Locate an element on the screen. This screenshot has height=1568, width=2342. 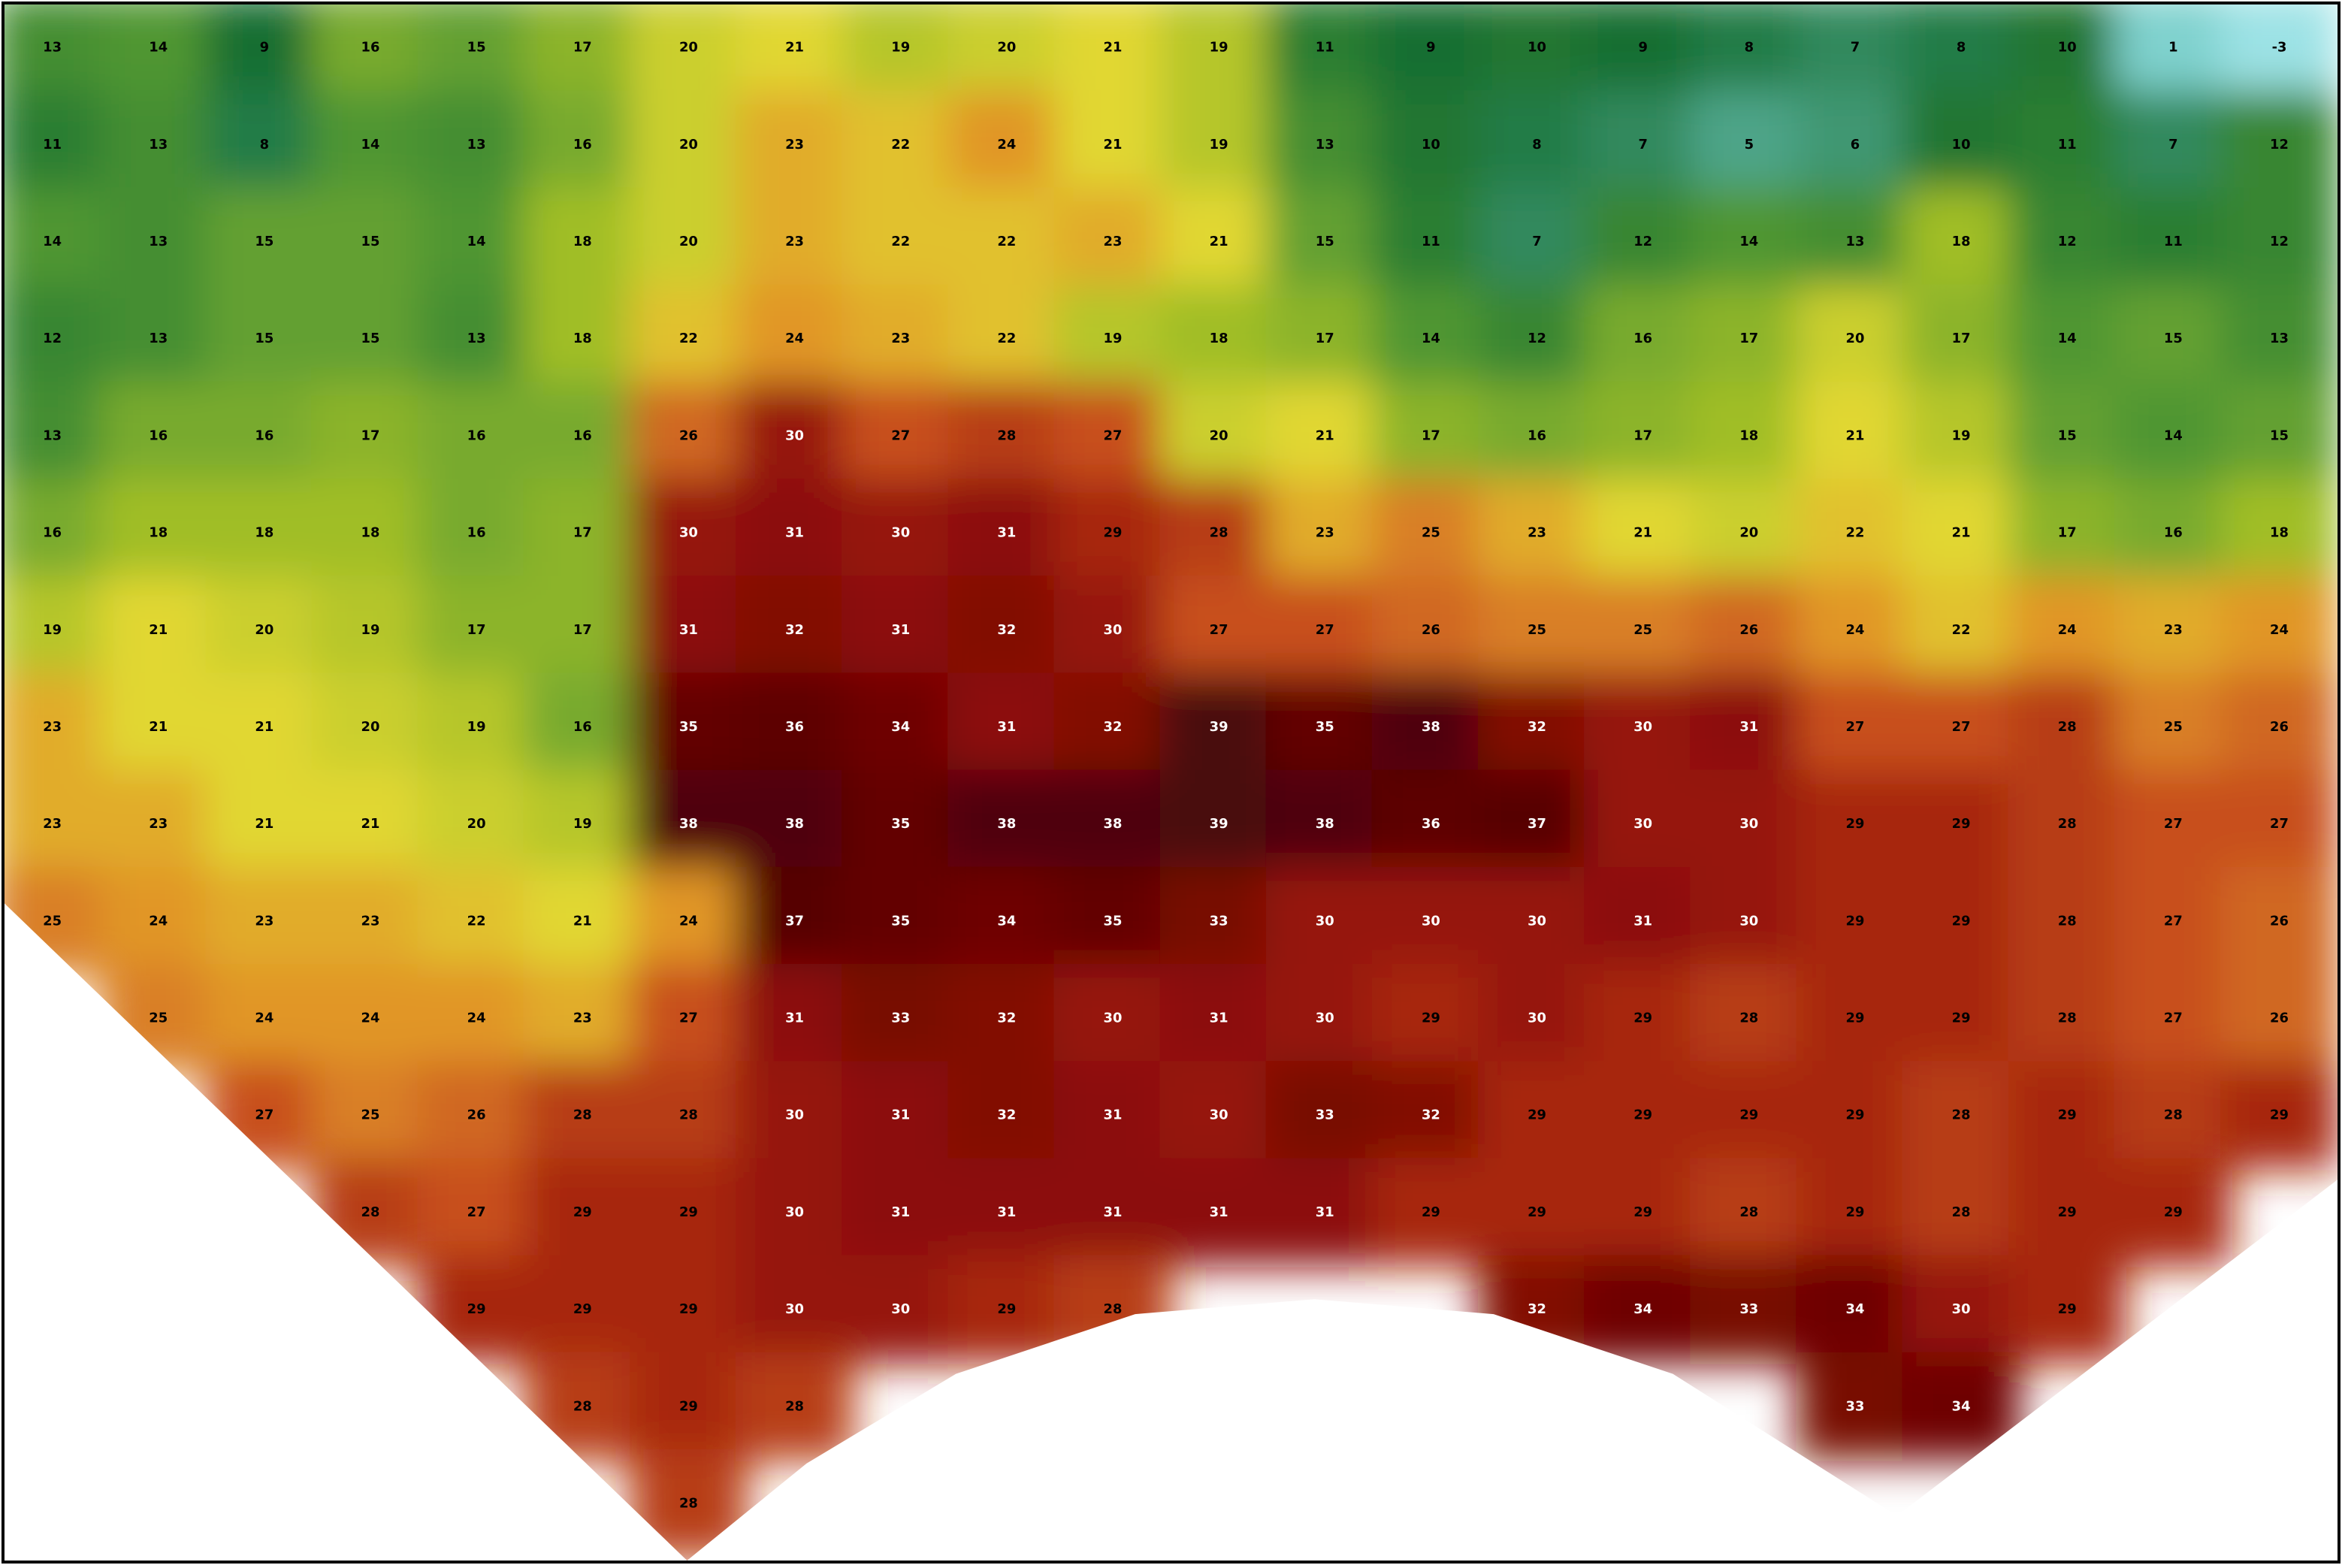
temperature-label: 10 is located at coordinates (1537, 48).